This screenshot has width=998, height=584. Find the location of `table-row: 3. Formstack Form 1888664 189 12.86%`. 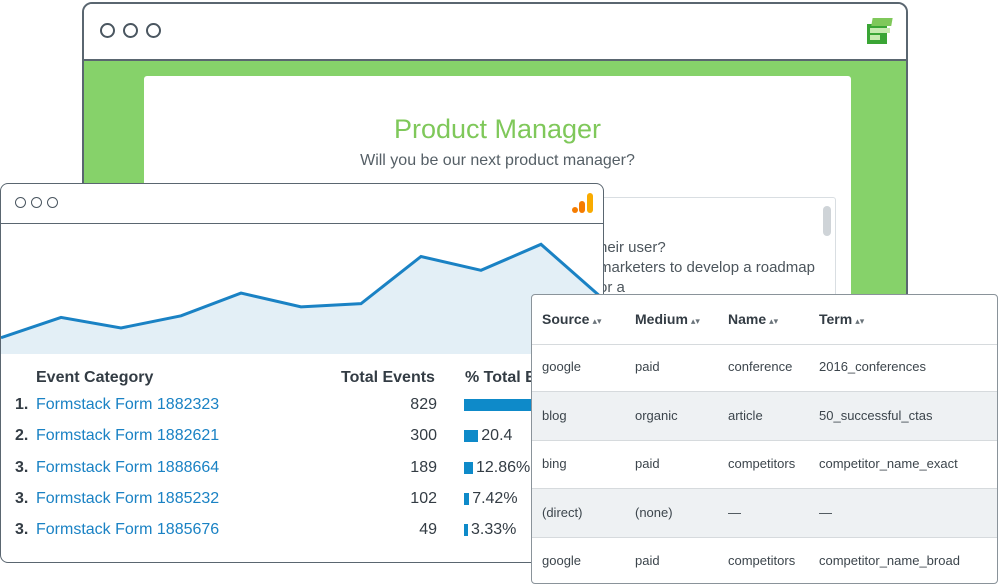

table-row: 3. Formstack Form 1888664 189 12.86% is located at coordinates (302, 474).